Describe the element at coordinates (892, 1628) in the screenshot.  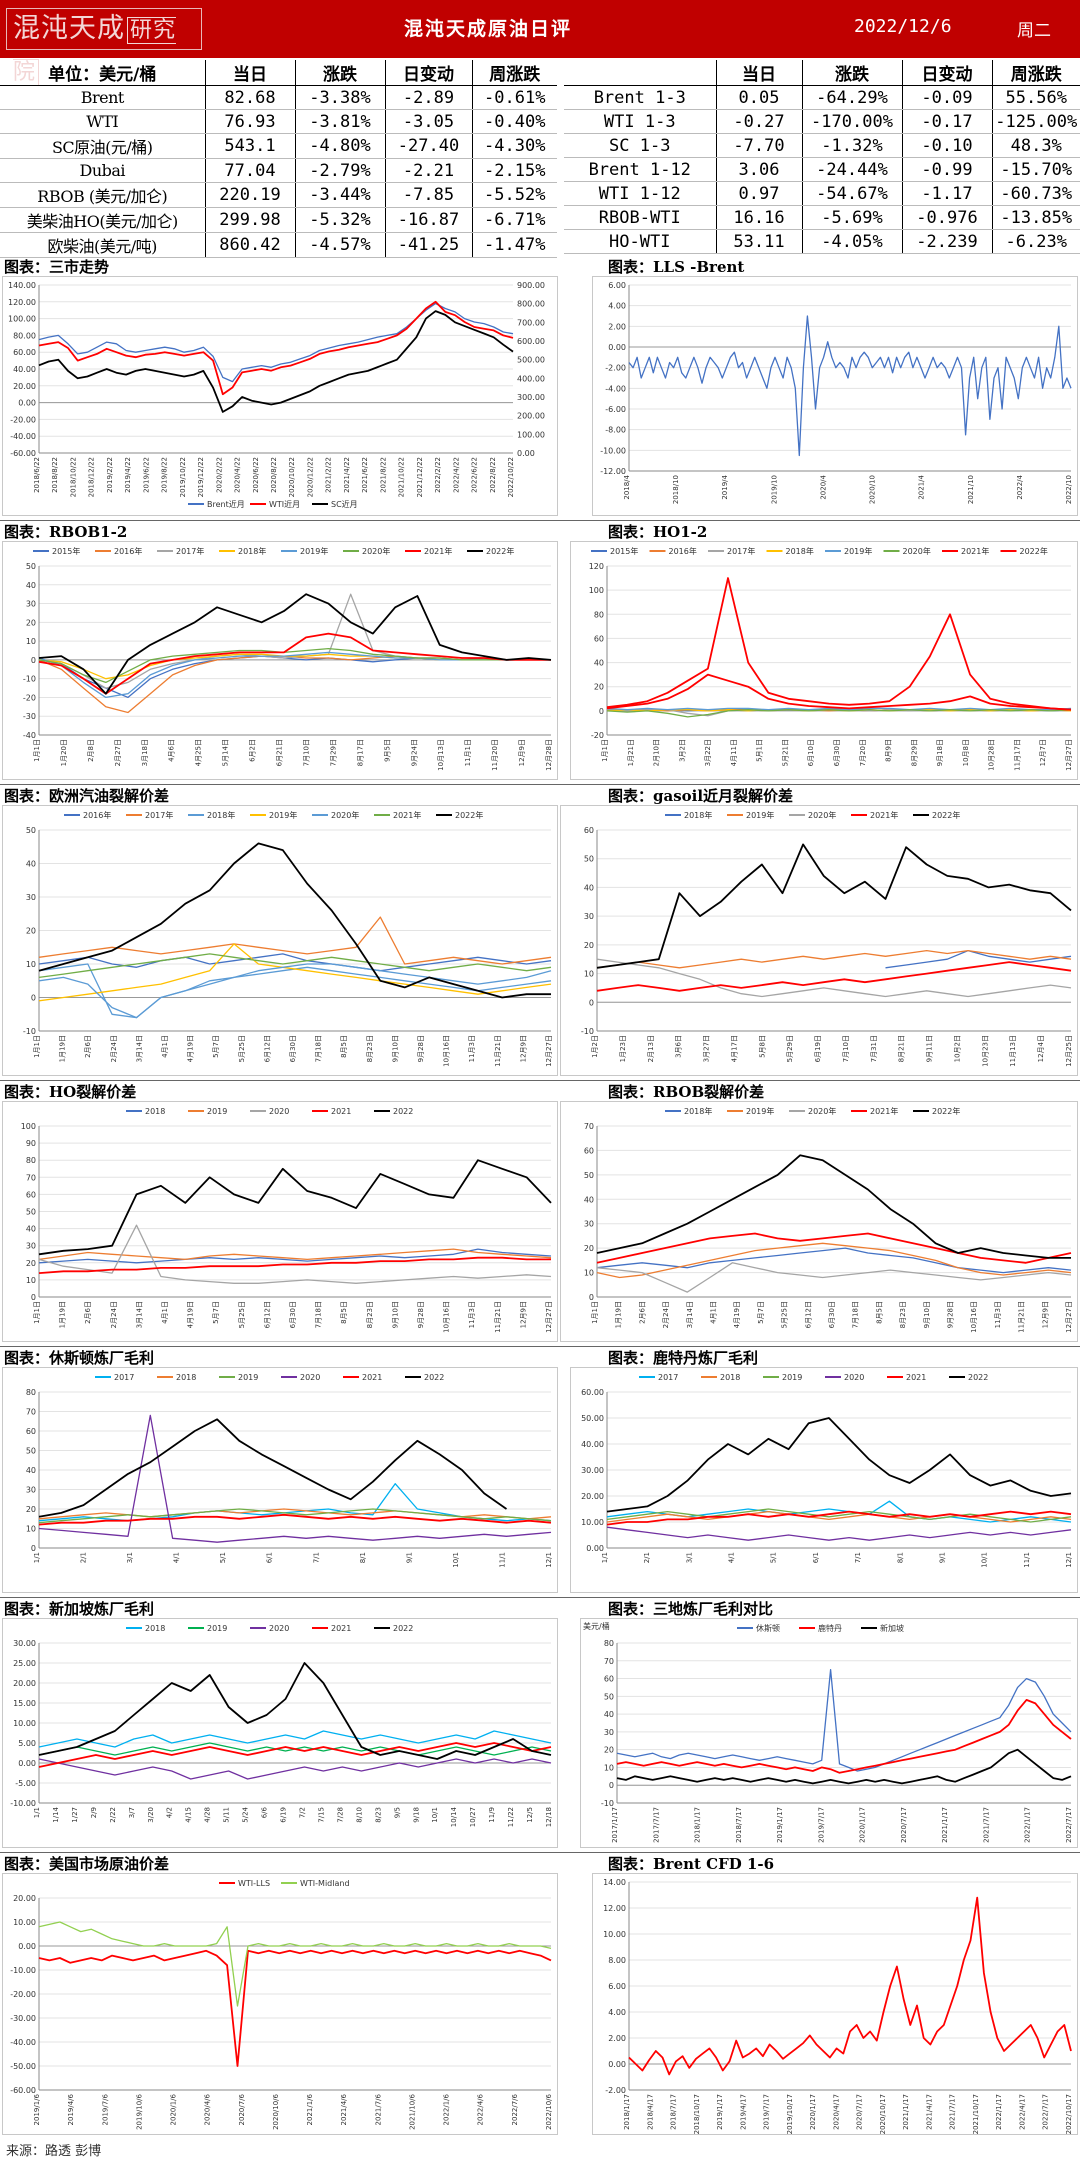
I see `legend-label: 新加坡` at that location.